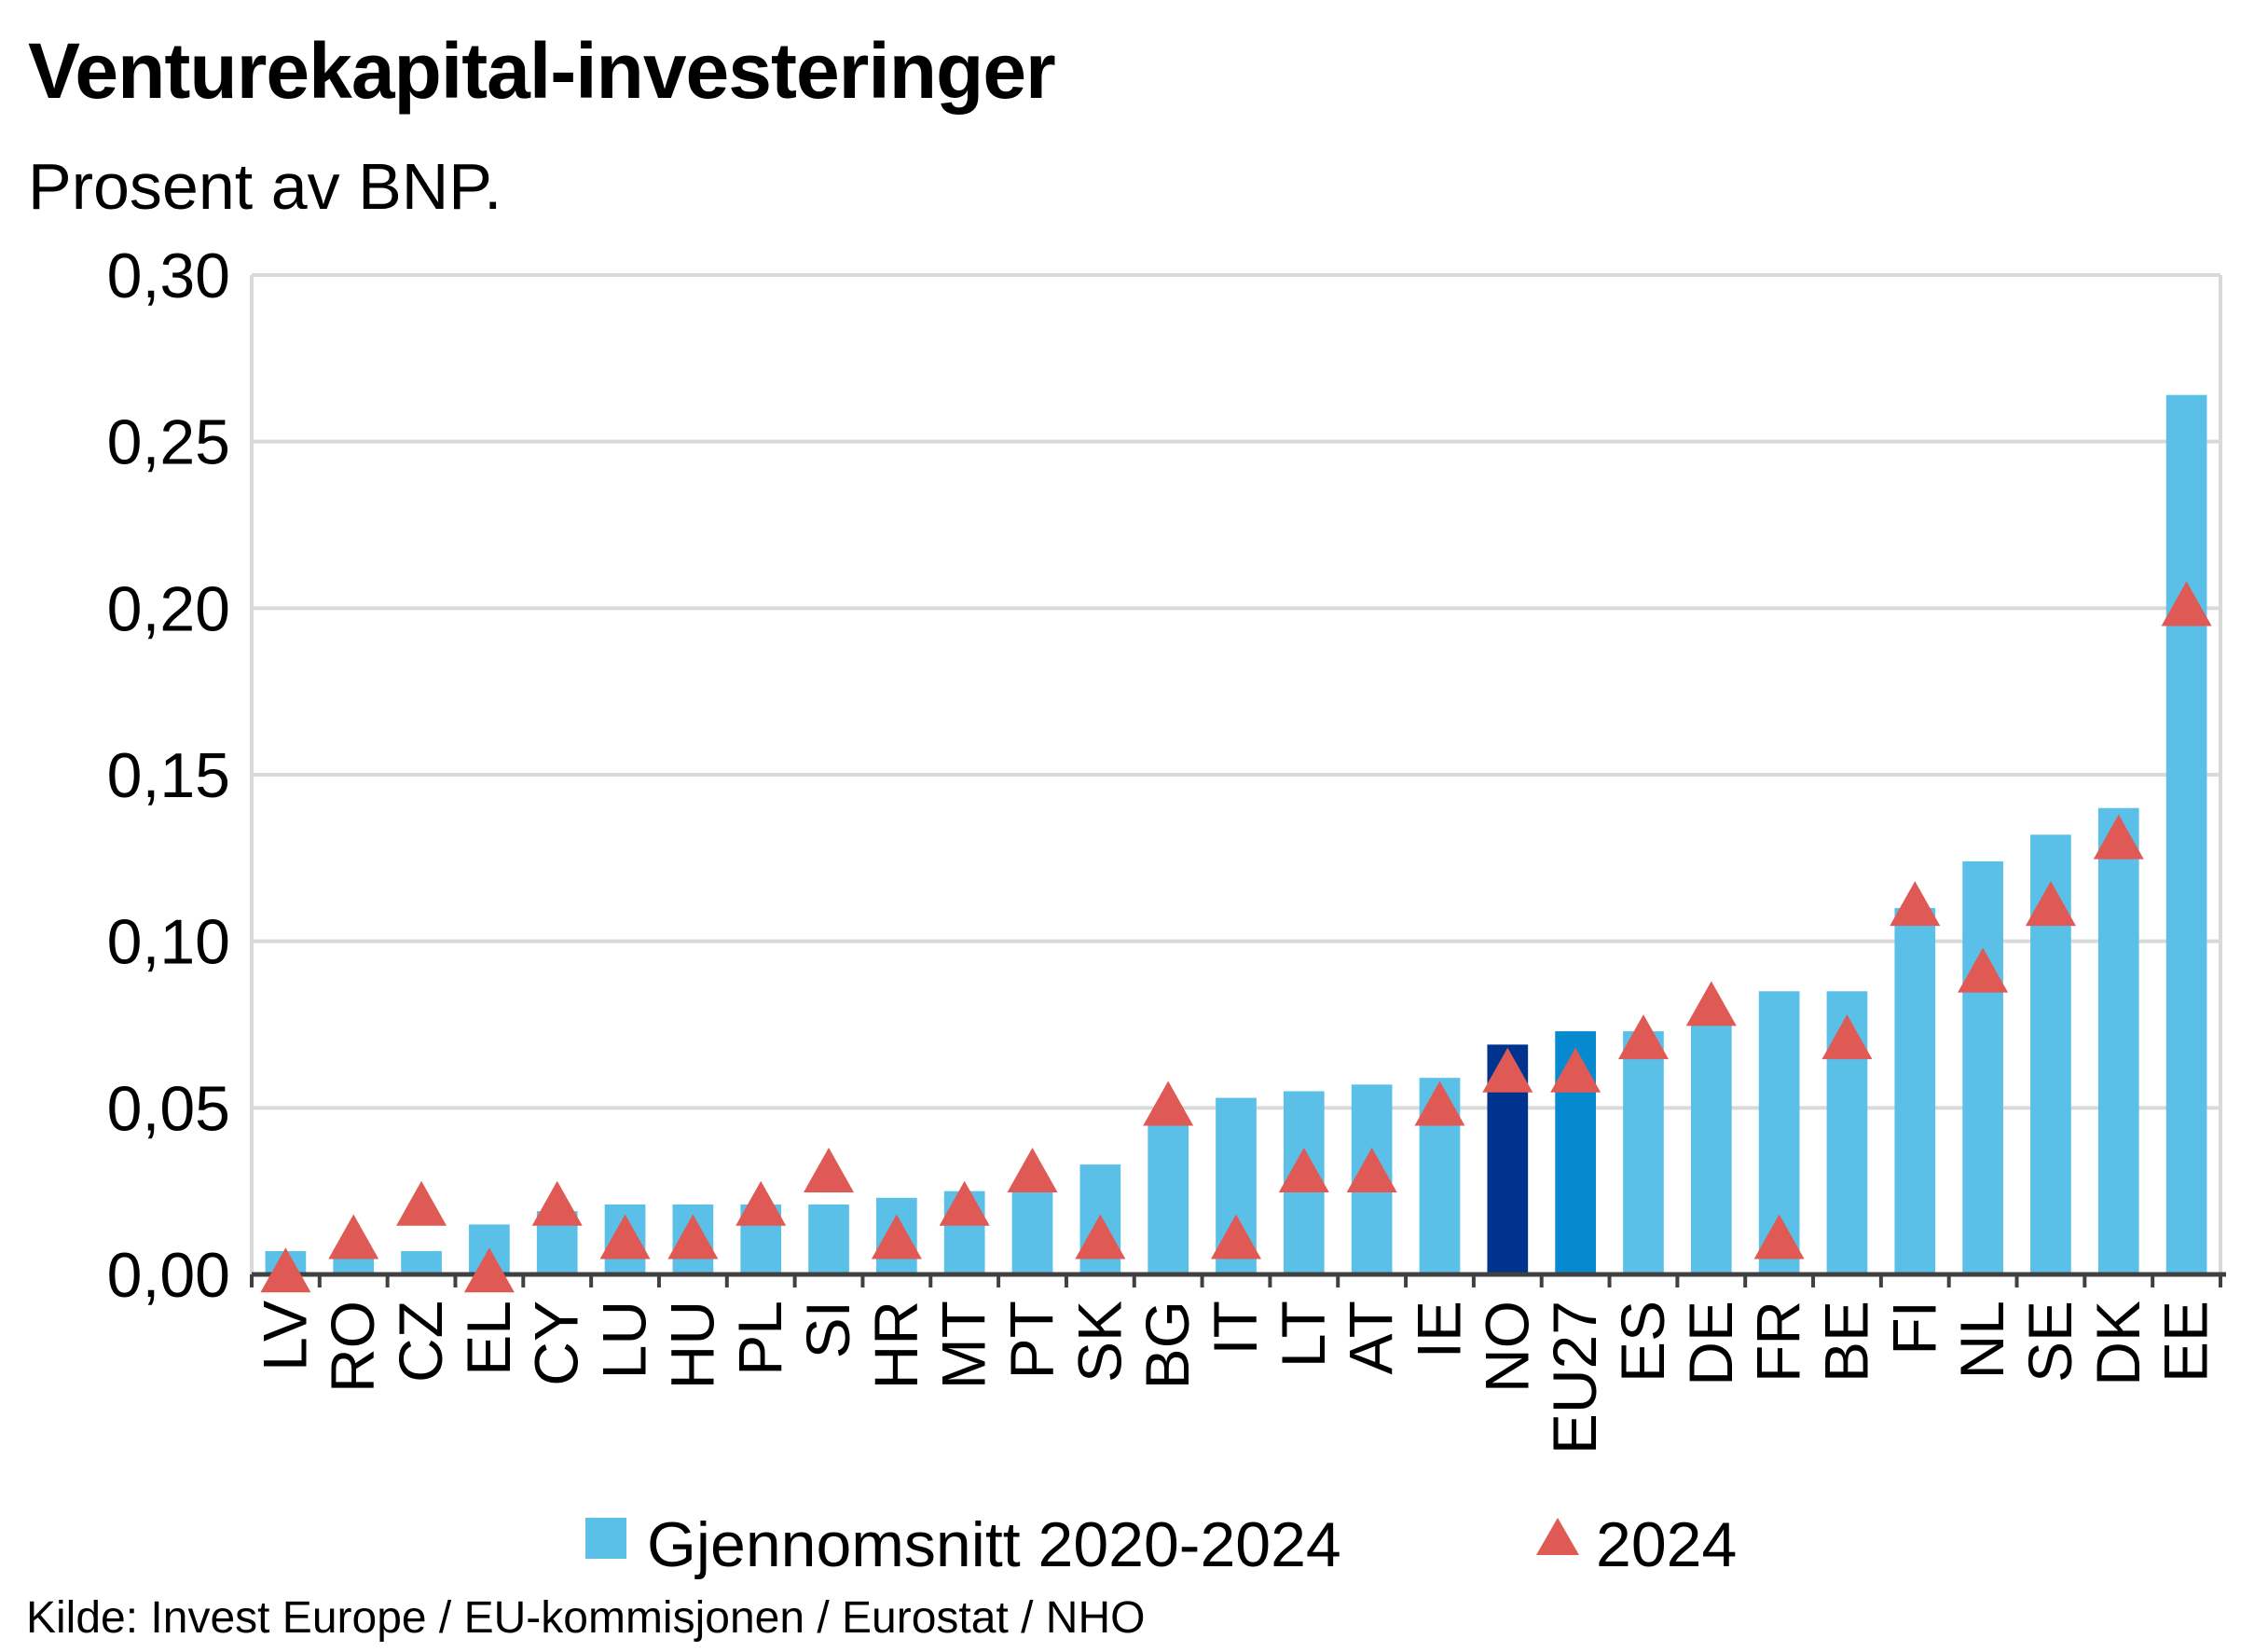  I want to click on x-category-label: MT, so click(963, 1345).